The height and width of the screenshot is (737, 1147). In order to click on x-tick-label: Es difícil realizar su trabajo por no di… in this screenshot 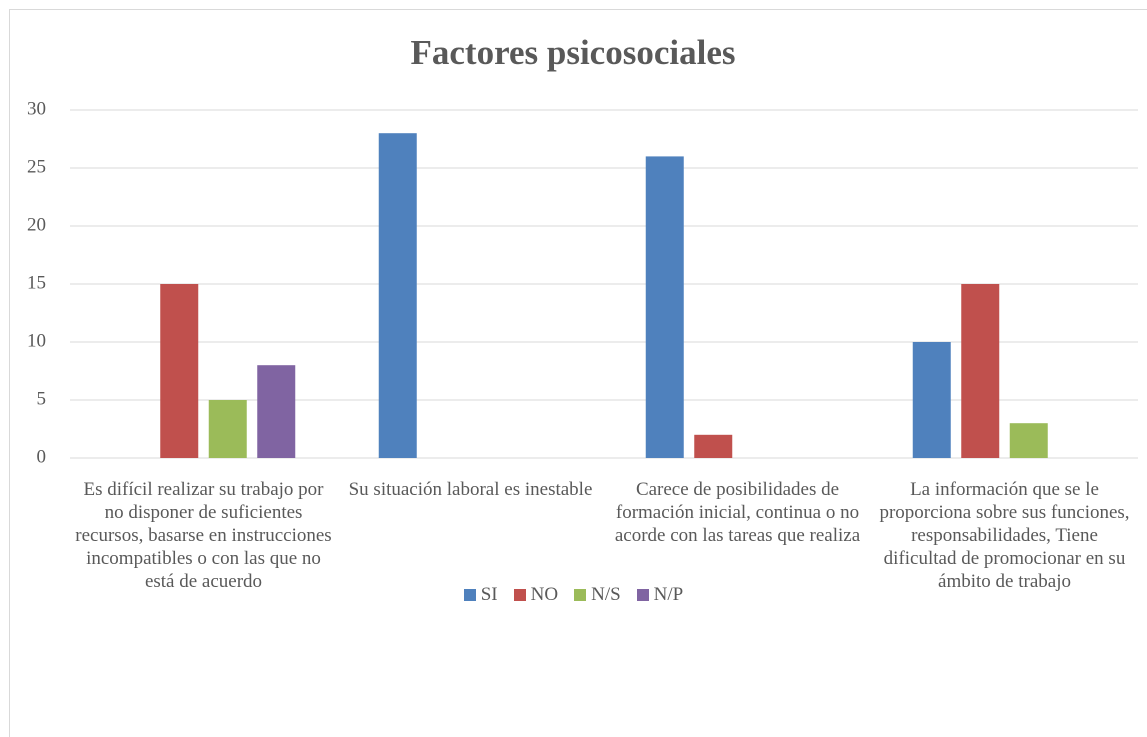, I will do `click(203, 535)`.